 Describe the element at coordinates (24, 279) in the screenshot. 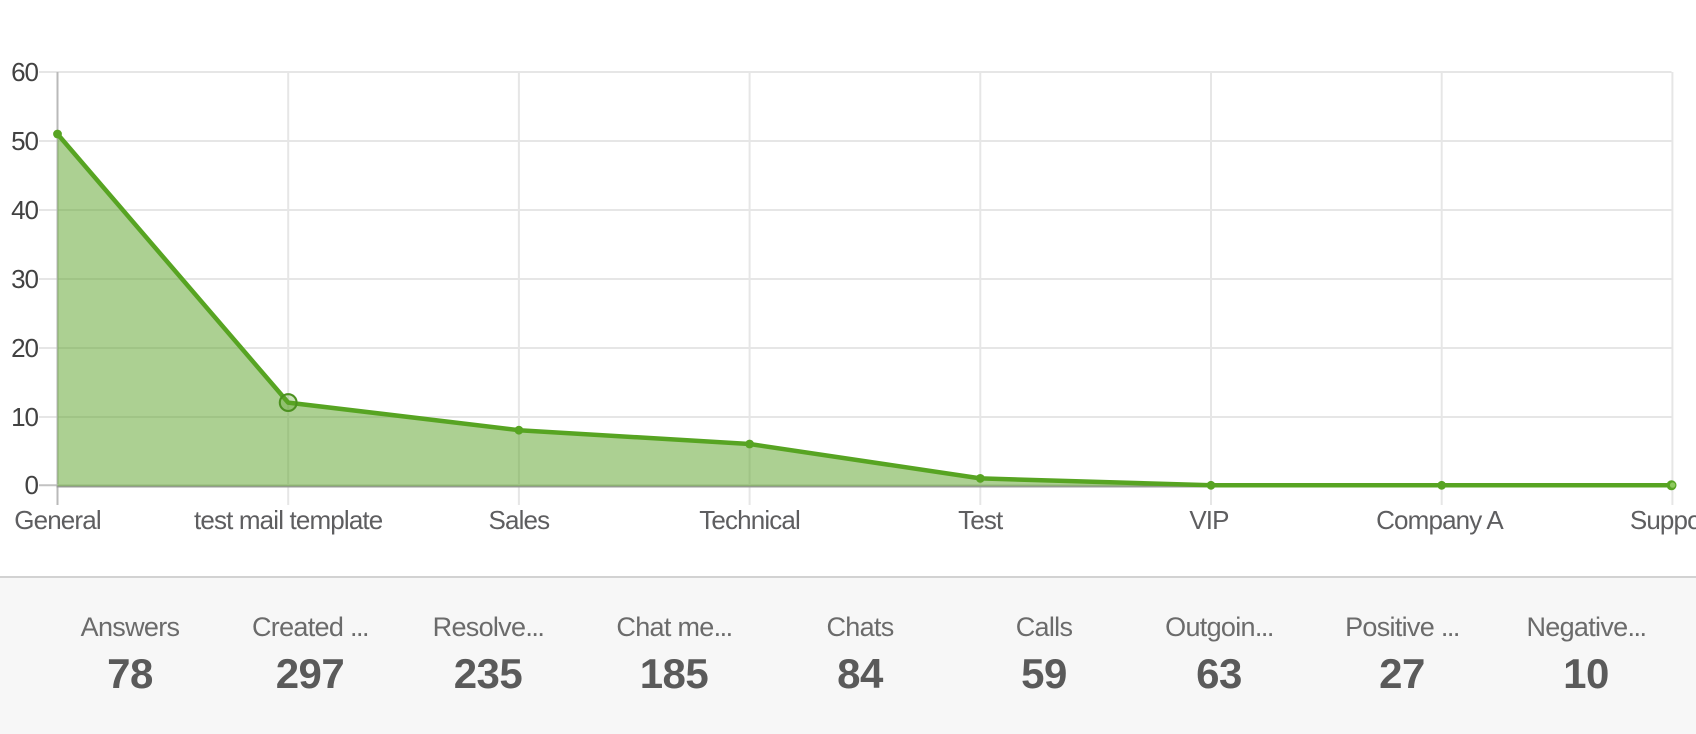

I see `svg-text: 30` at that location.